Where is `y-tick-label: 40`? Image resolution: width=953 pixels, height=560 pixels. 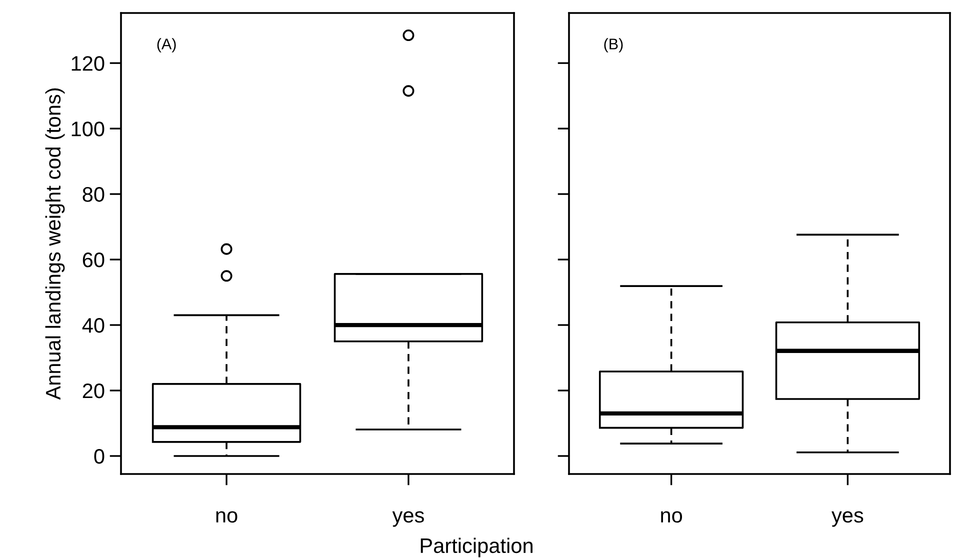
y-tick-label: 40 is located at coordinates (93, 325).